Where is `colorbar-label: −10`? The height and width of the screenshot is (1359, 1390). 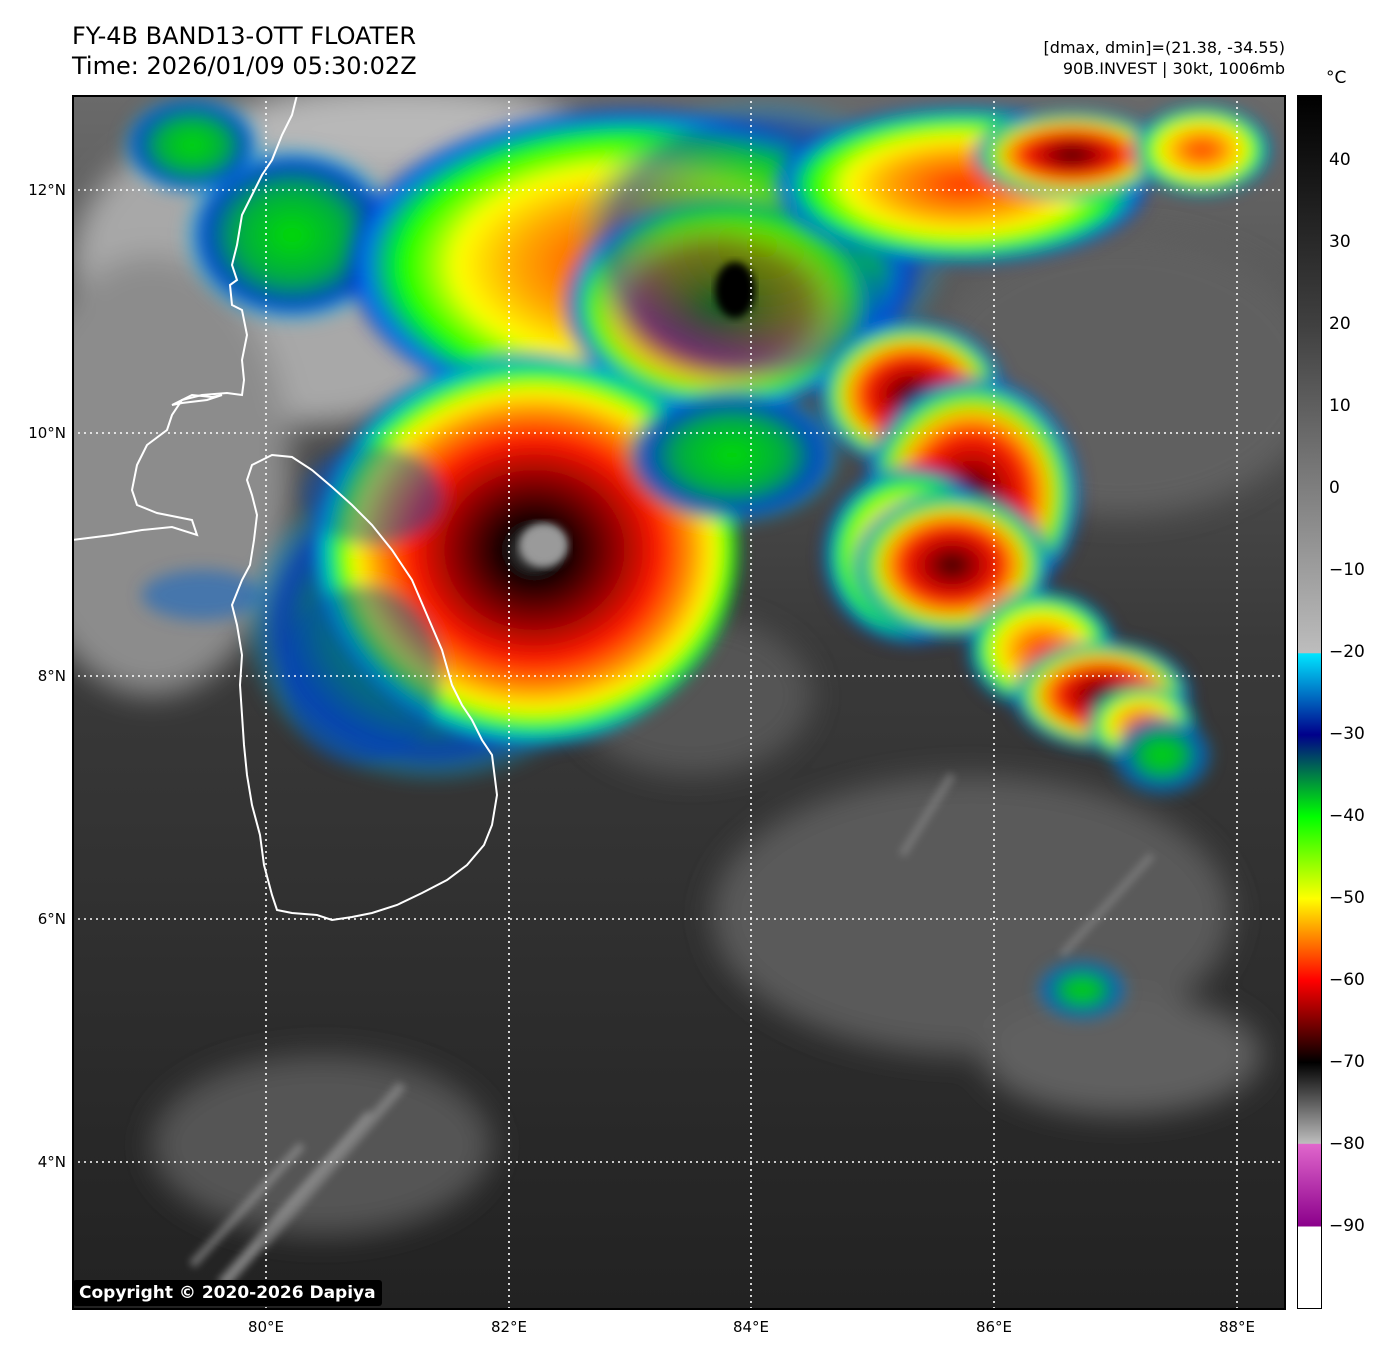 colorbar-label: −10 is located at coordinates (1347, 569).